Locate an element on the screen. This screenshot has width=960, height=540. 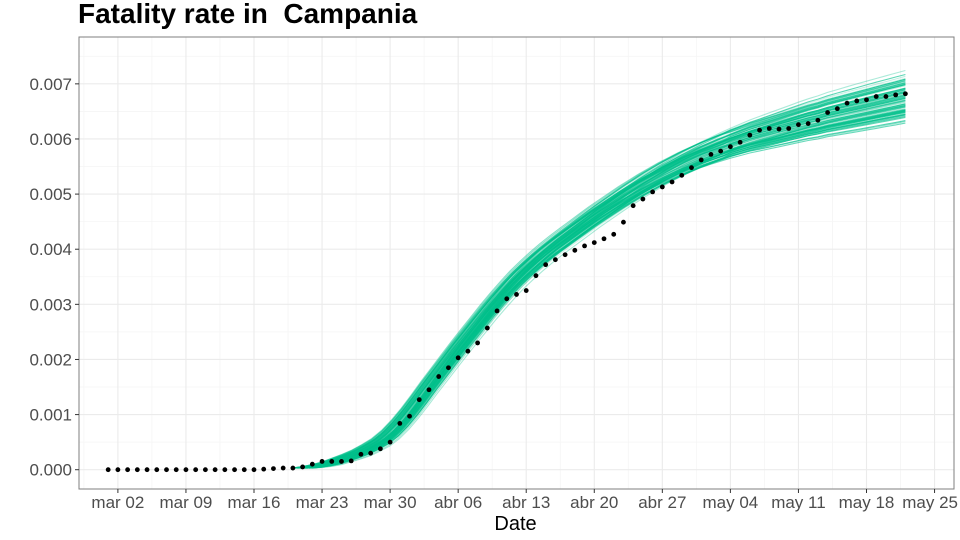
x-tick-label: mar 09 is located at coordinates (185, 502).